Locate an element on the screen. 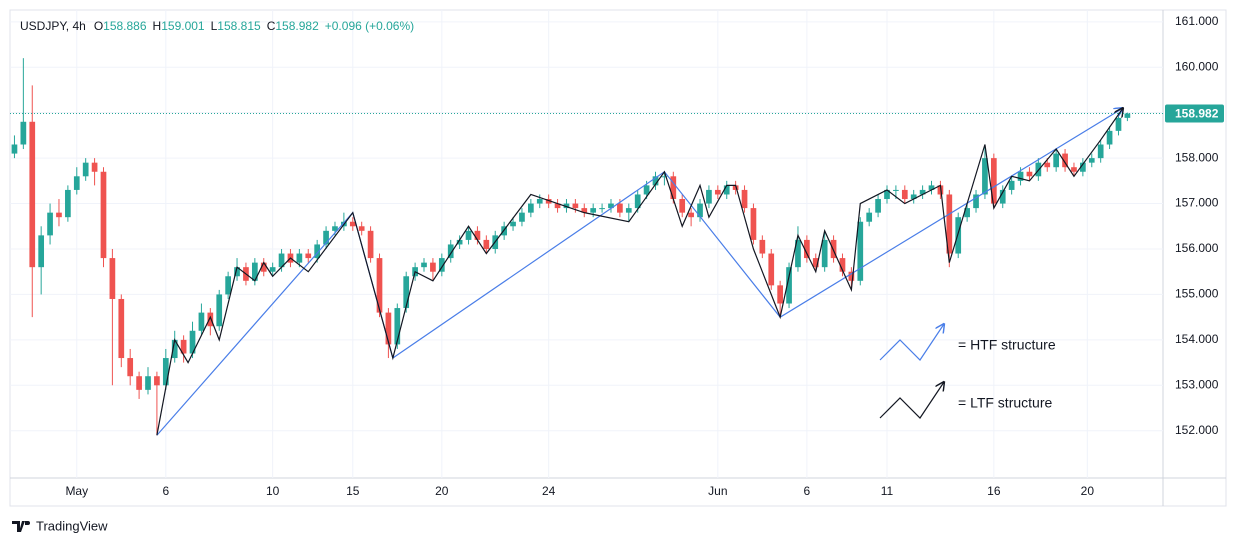  y-tick-label: 157.000 is located at coordinates (1197, 203).